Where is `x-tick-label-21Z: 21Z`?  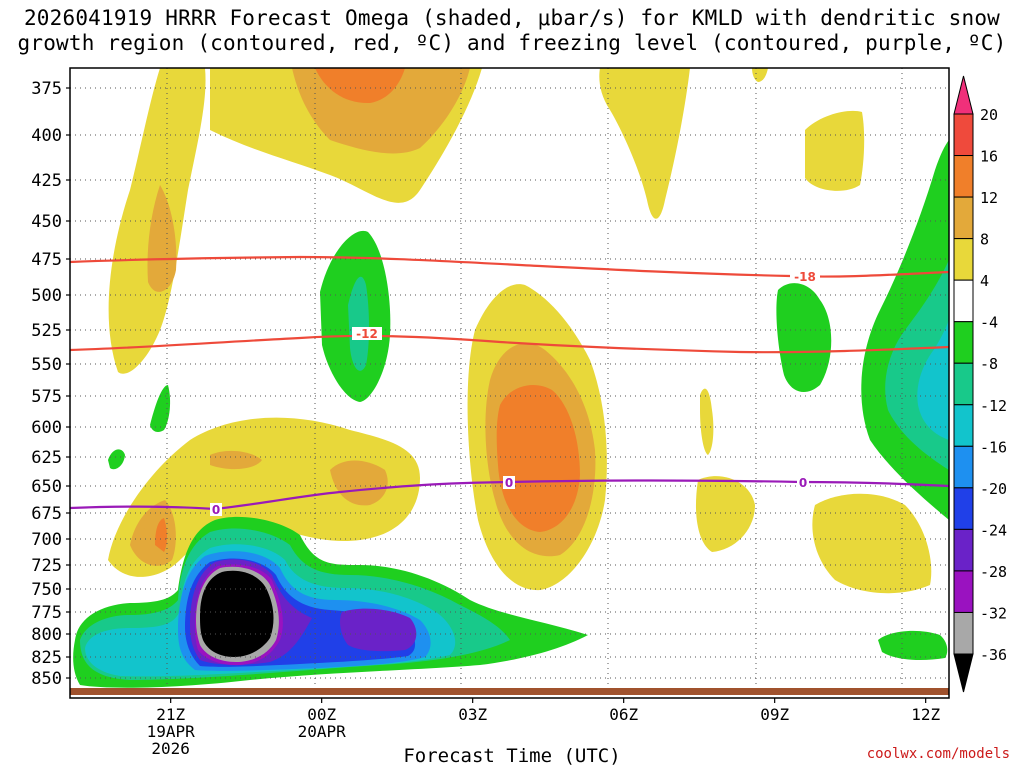 x-tick-label-21Z: 21Z is located at coordinates (170, 714).